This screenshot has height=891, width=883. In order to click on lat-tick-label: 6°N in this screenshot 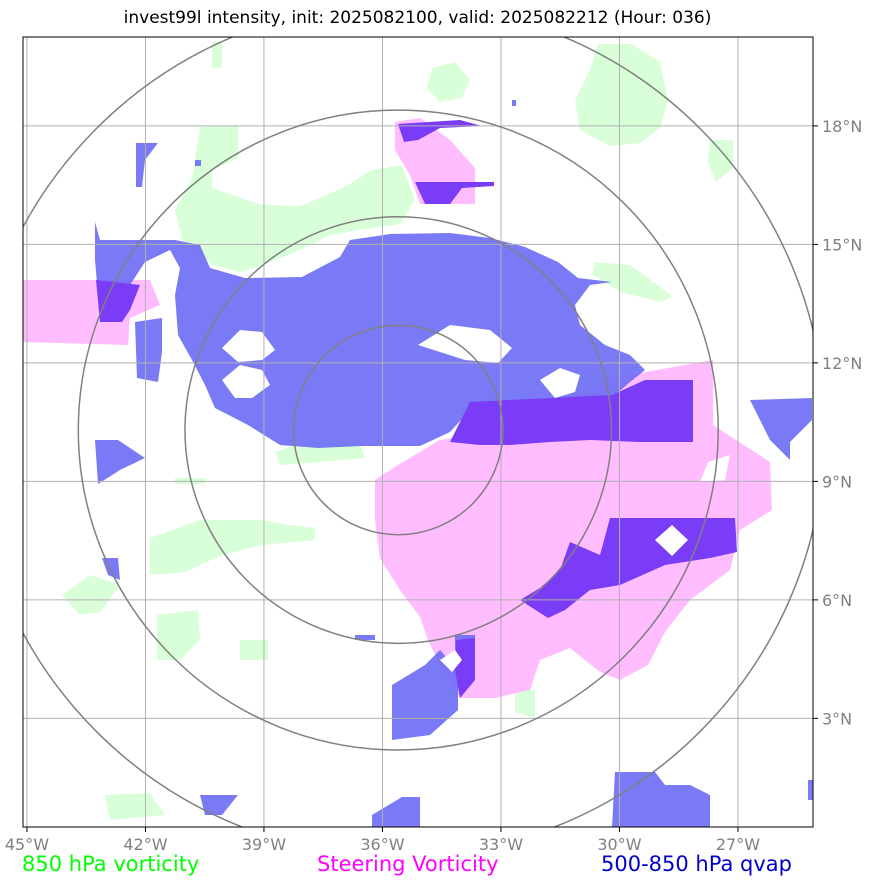, I will do `click(837, 600)`.